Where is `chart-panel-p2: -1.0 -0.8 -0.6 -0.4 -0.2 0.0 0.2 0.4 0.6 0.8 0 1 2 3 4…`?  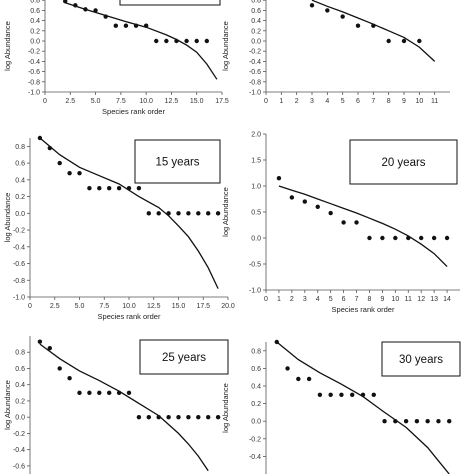 chart-panel-p2: -1.0 -0.8 -0.6 -0.4 -0.2 0.0 0.2 0.4 0.6 0.8 0 1 2 3 4… is located at coordinates (335, 52).